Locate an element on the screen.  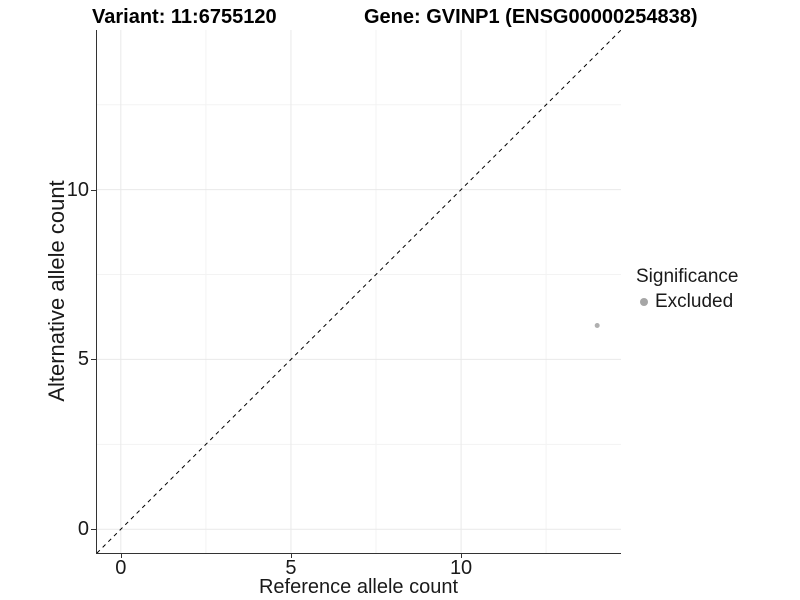
plot-title-variant: Variant: 11:6755120 is located at coordinates (184, 17).